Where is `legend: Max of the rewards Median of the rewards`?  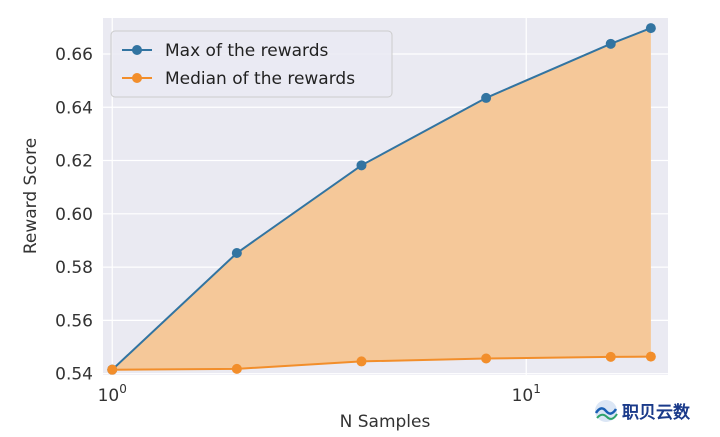 legend: Max of the rewards Median of the rewards is located at coordinates (251, 64).